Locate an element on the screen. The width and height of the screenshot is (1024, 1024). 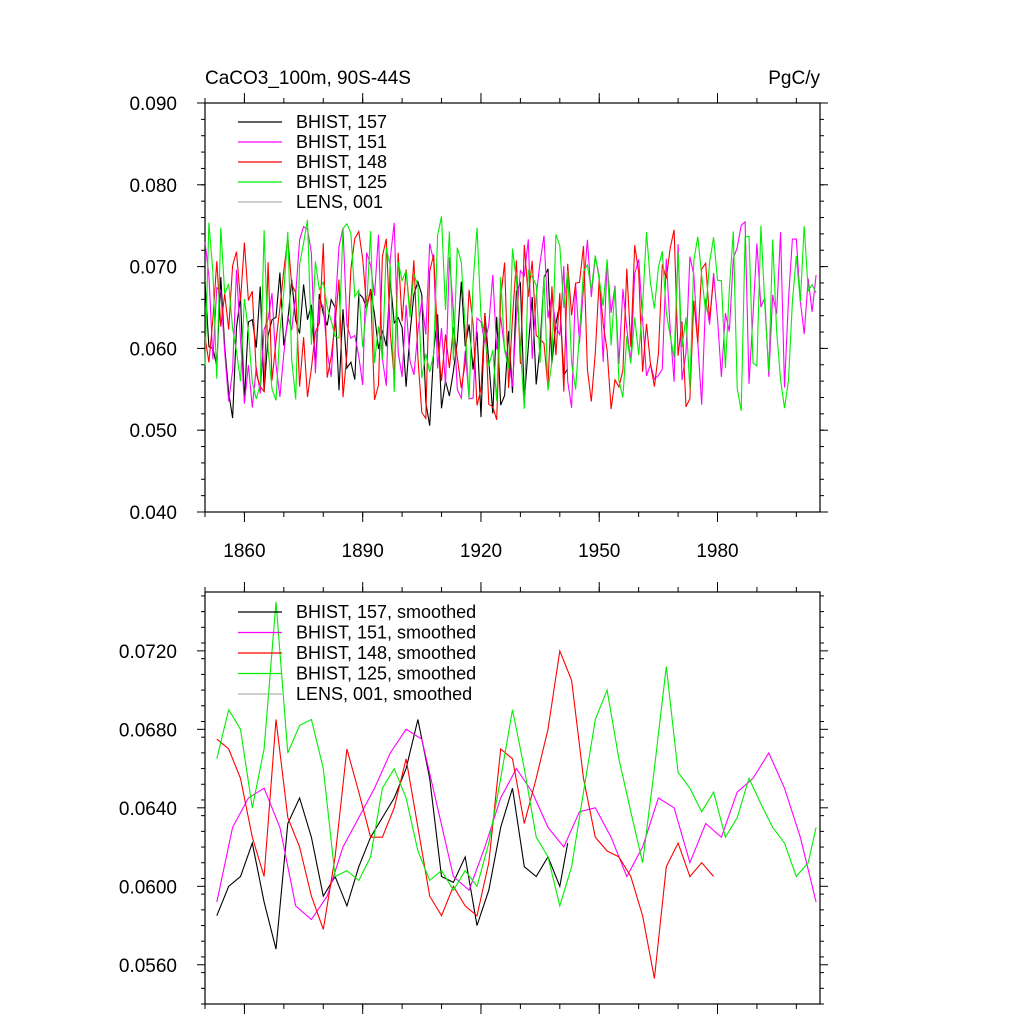
top-legend-label: BHIST, 125 is located at coordinates (341, 182).